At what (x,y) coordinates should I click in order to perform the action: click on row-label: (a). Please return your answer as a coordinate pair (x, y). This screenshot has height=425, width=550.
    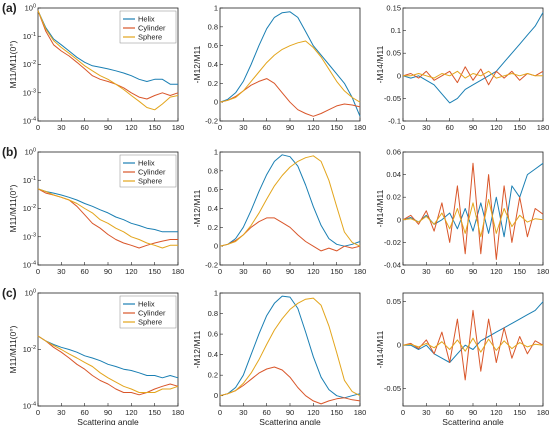
    Looking at the image, I should click on (9, 8).